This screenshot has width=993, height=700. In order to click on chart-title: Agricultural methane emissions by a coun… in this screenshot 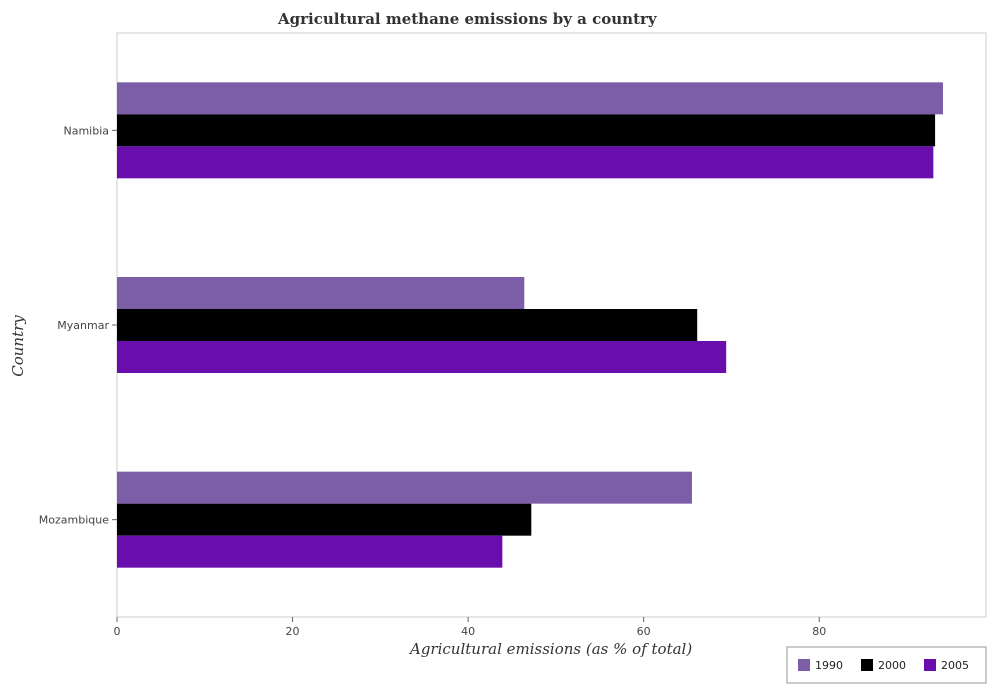, I will do `click(467, 19)`.